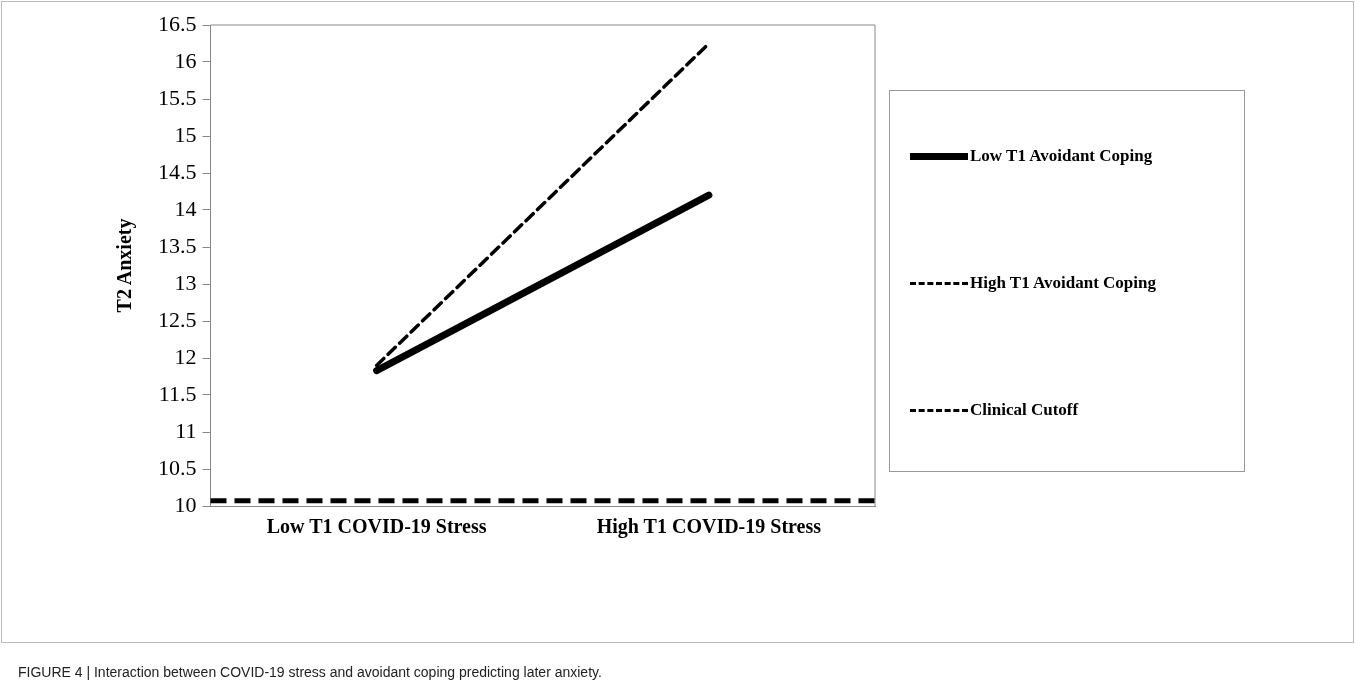 This screenshot has height=693, width=1355. I want to click on y-tick-label: 15, so click(185, 134).